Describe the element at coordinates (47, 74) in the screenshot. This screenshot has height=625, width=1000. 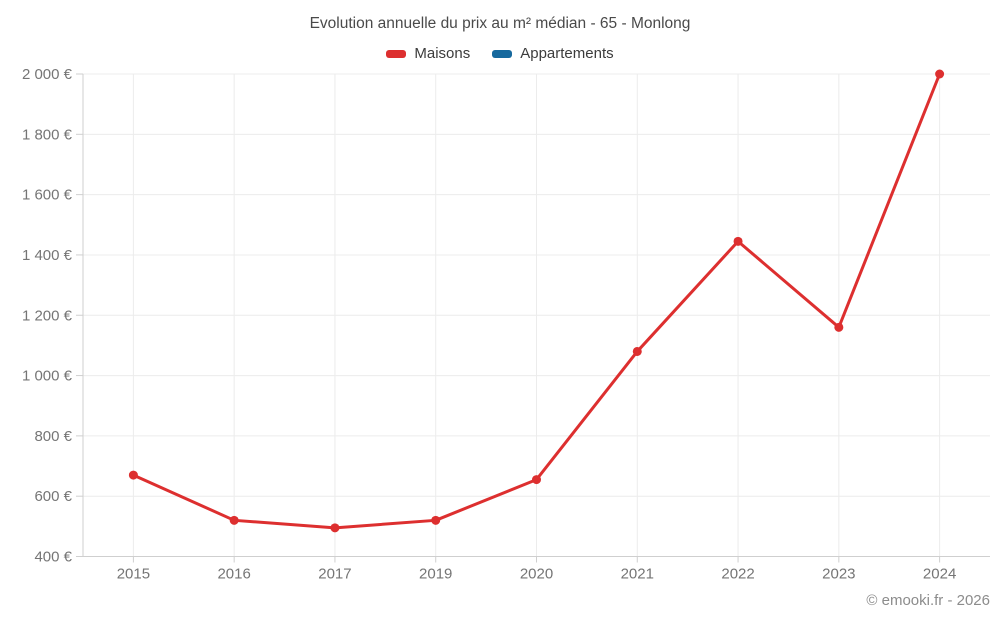
I see `y-tick-label: 2 000 €` at that location.